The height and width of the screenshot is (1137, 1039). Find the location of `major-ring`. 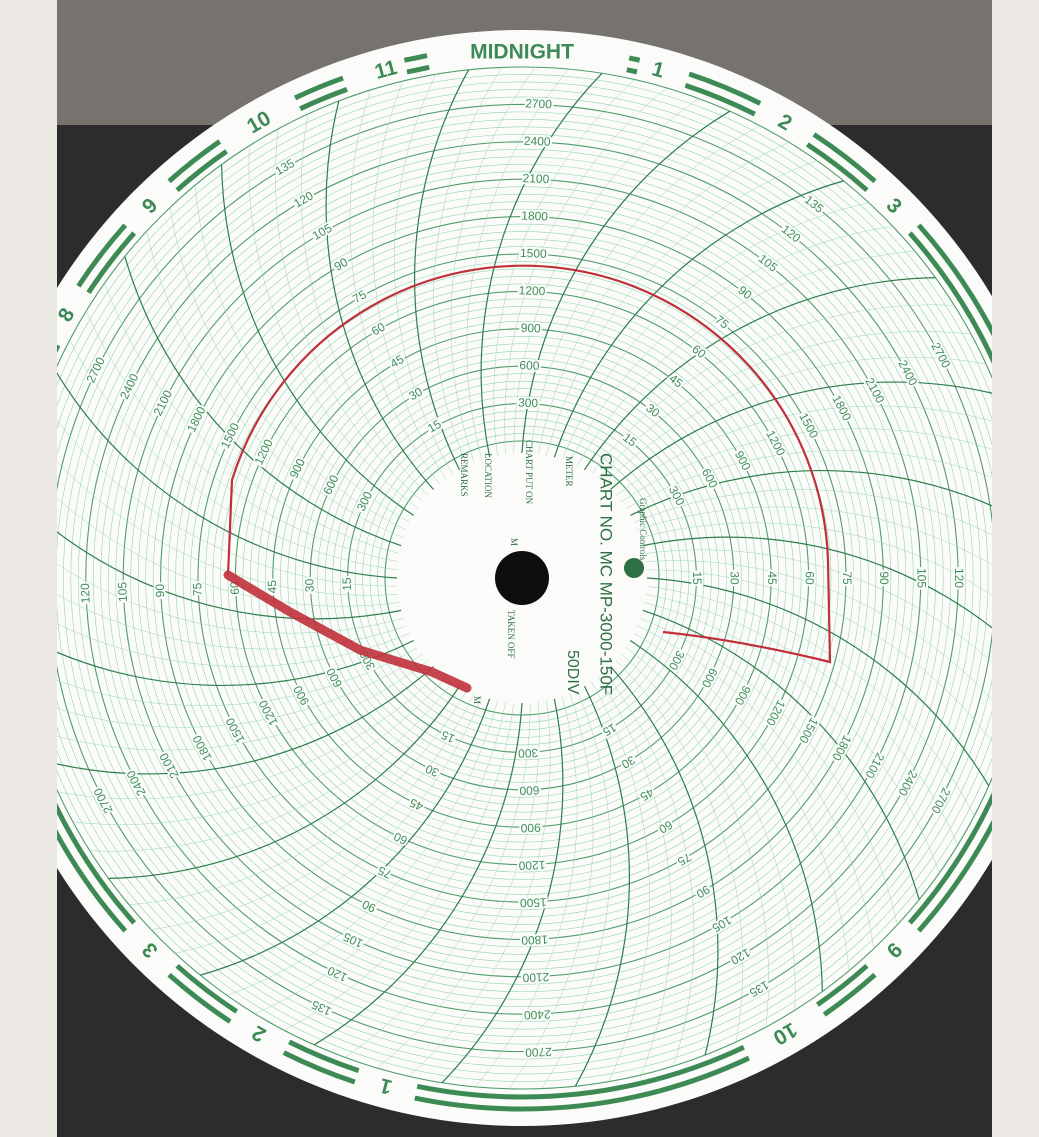

major-ring is located at coordinates (522, 578).